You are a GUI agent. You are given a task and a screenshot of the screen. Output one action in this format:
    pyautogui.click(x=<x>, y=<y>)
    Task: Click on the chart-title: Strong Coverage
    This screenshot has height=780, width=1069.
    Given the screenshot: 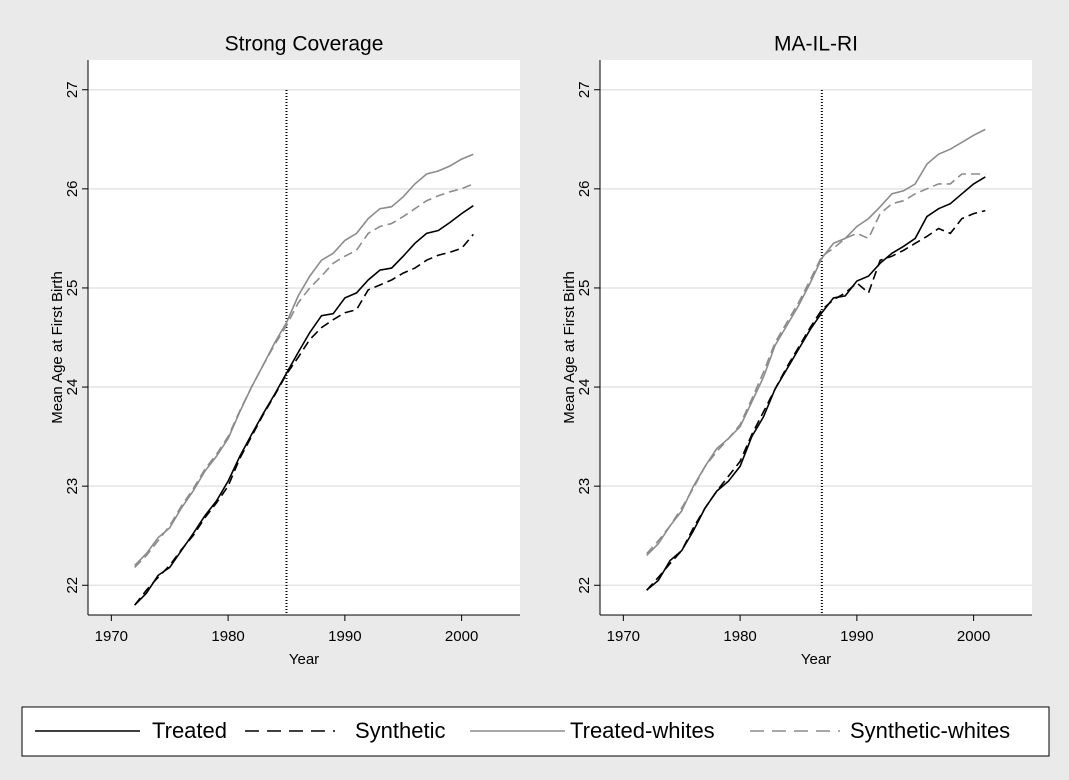 What is the action you would take?
    pyautogui.click(x=304, y=44)
    